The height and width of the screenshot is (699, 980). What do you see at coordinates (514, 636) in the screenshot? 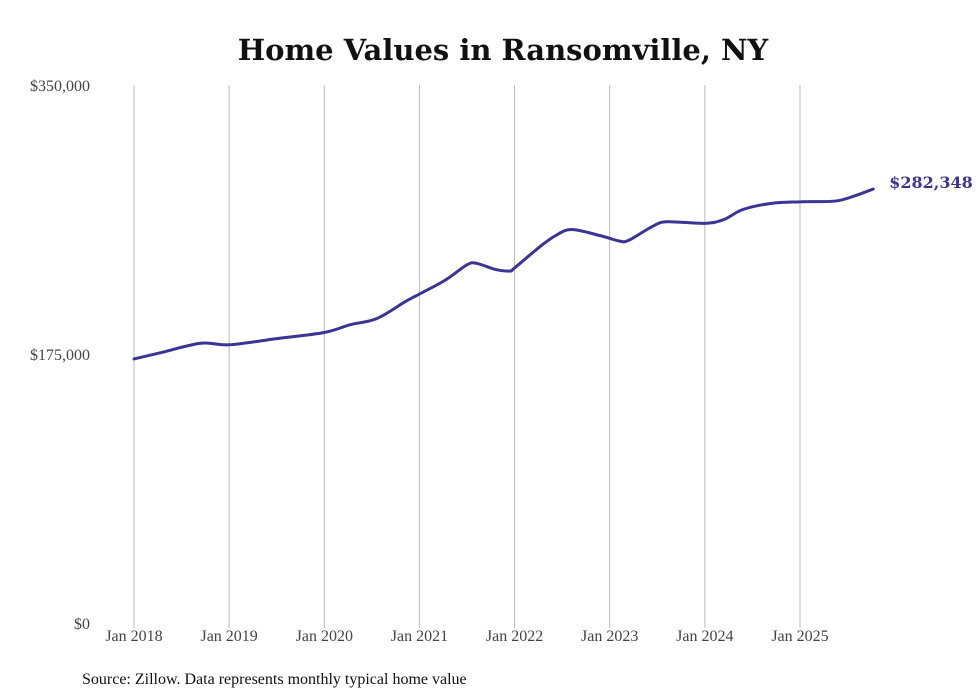
I see `x-tick-label: Jan 2022` at bounding box center [514, 636].